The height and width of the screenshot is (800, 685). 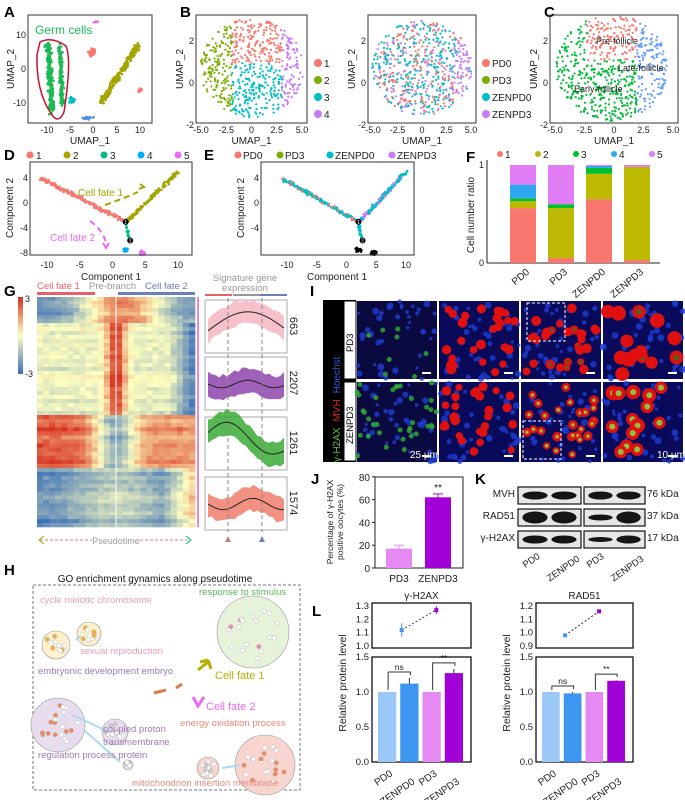 I want to click on x-tick: 10, so click(x=140, y=130).